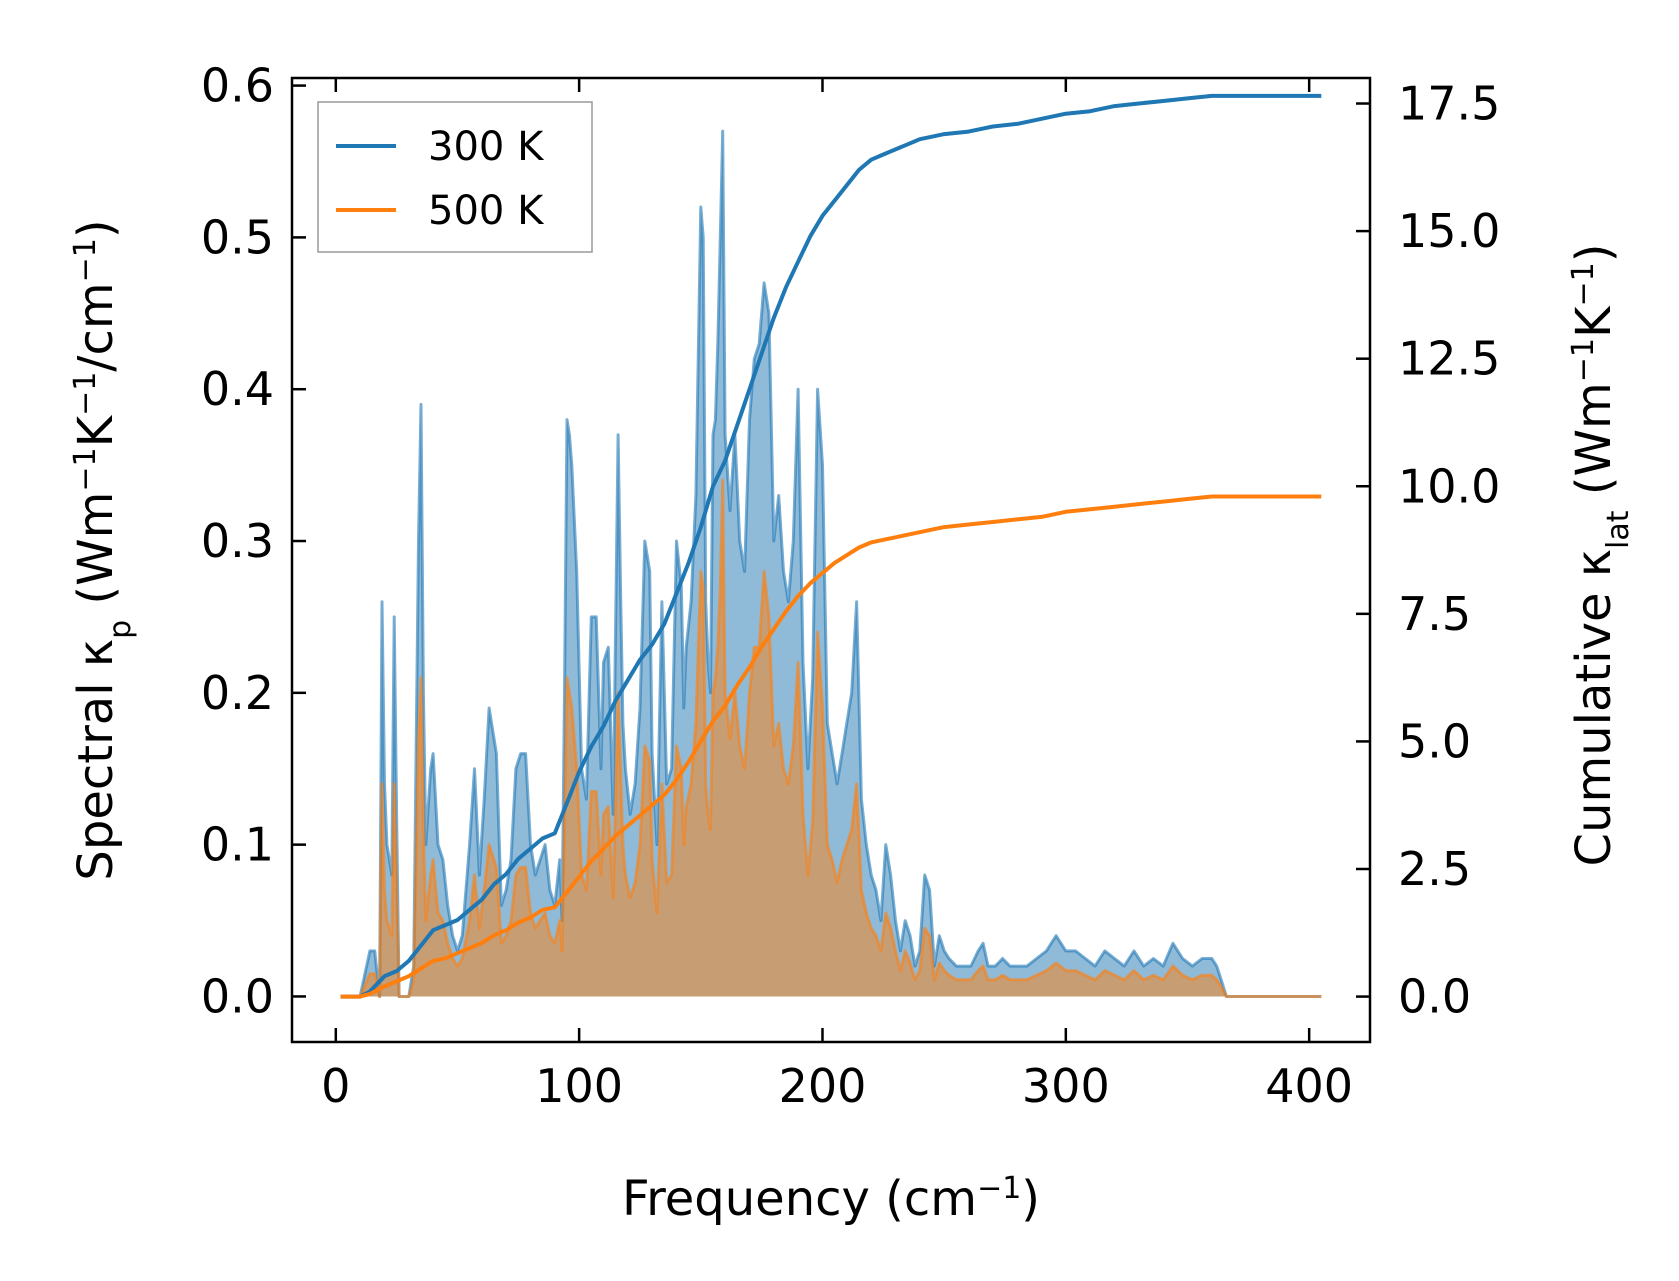 This screenshot has height=1281, width=1679. What do you see at coordinates (96, 760) in the screenshot?
I see `title-text: Spectral κ` at bounding box center [96, 760].